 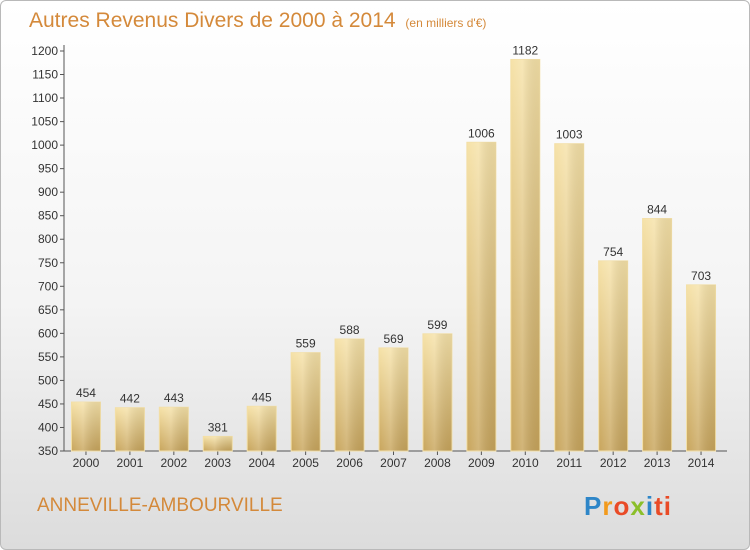 What do you see at coordinates (44, 145) in the screenshot?
I see `y-tick-label: 1000` at bounding box center [44, 145].